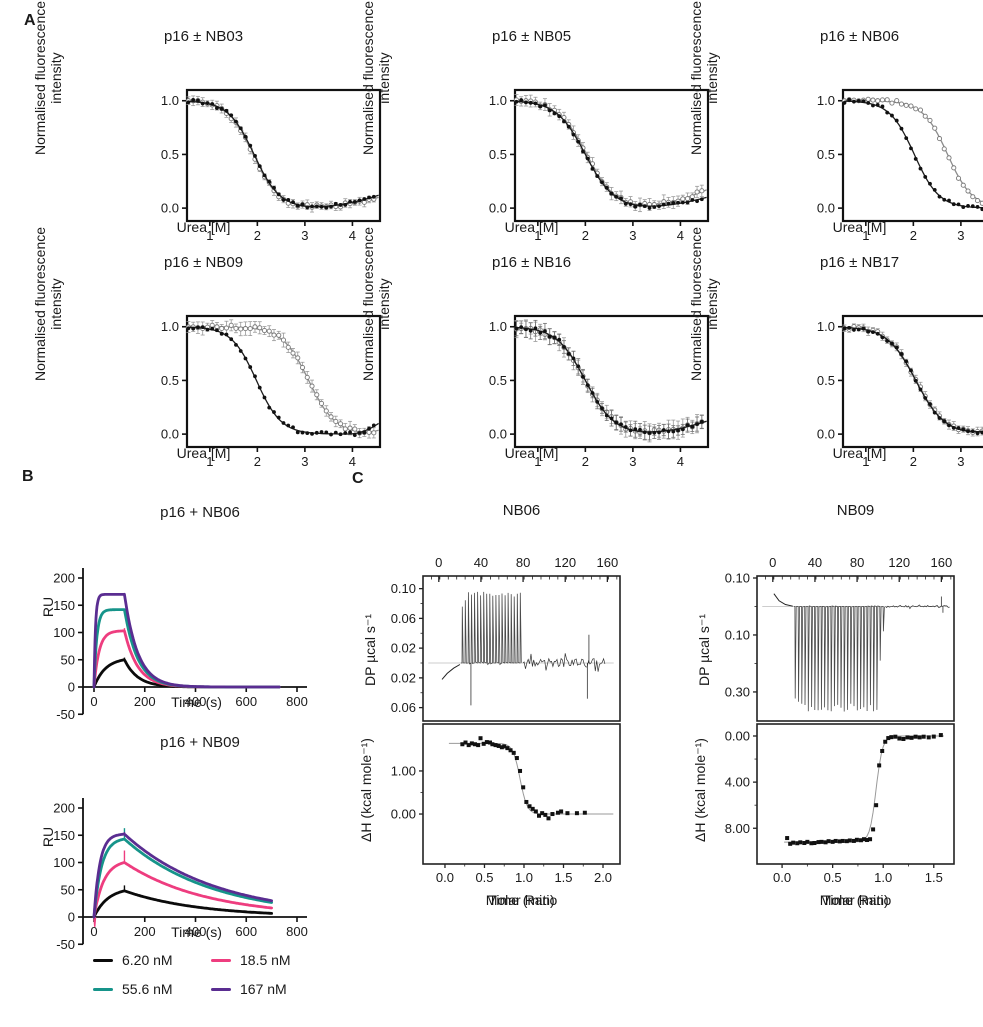 Image resolution: width=983 pixels, height=1027 pixels. I want to click on x-axis-label: Time (s), so click(196, 932).